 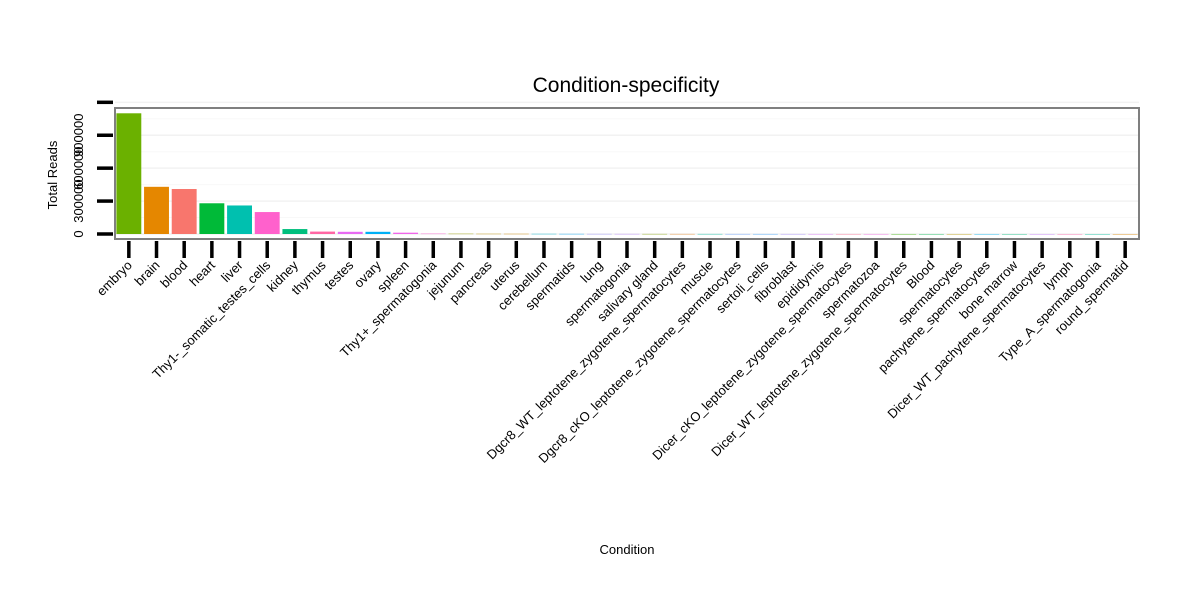 I want to click on y-tick-label: 900000, so click(x=78, y=135).